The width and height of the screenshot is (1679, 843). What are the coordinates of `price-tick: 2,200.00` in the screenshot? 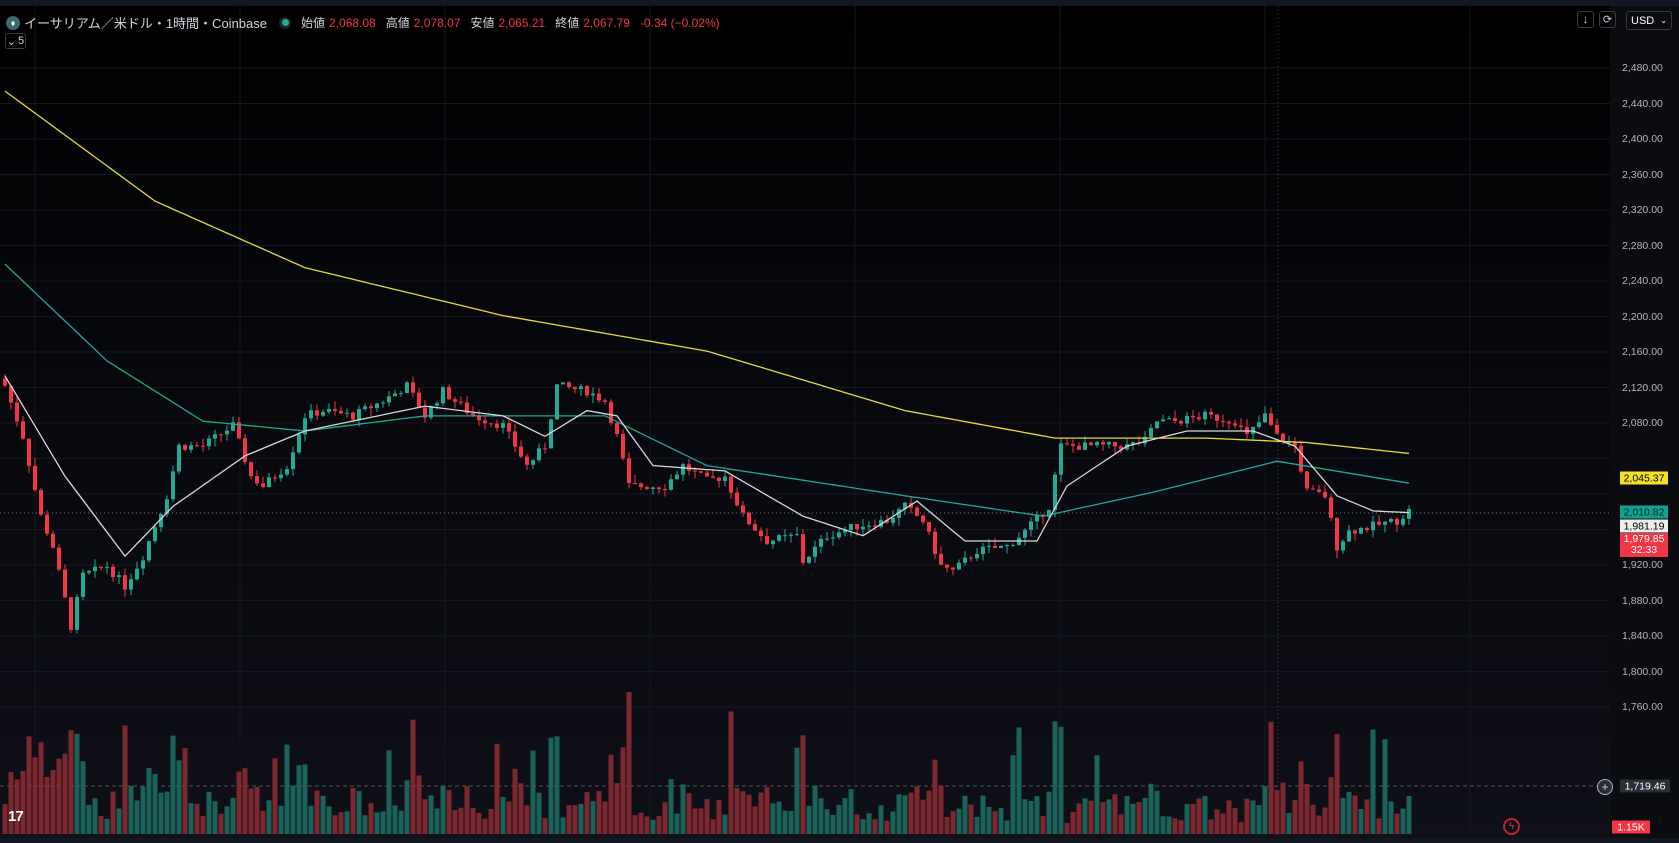 It's located at (1642, 316).